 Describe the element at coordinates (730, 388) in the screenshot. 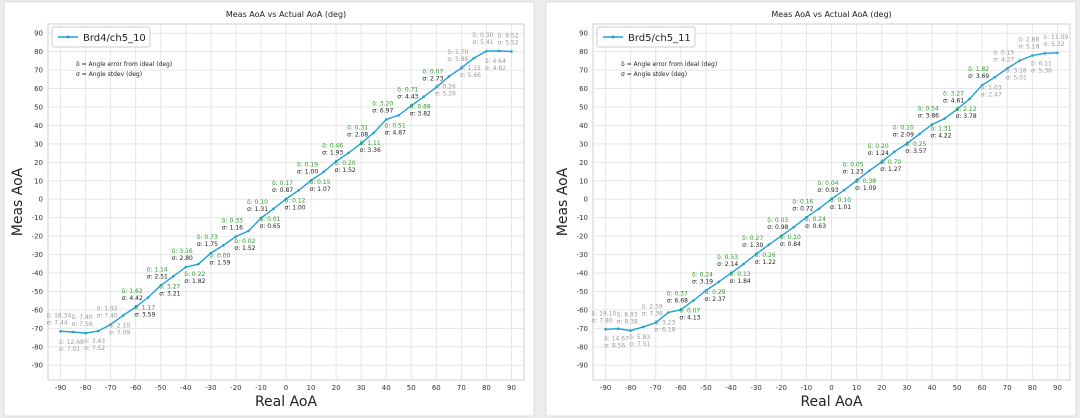

I see `x-tick-label: -40` at that location.